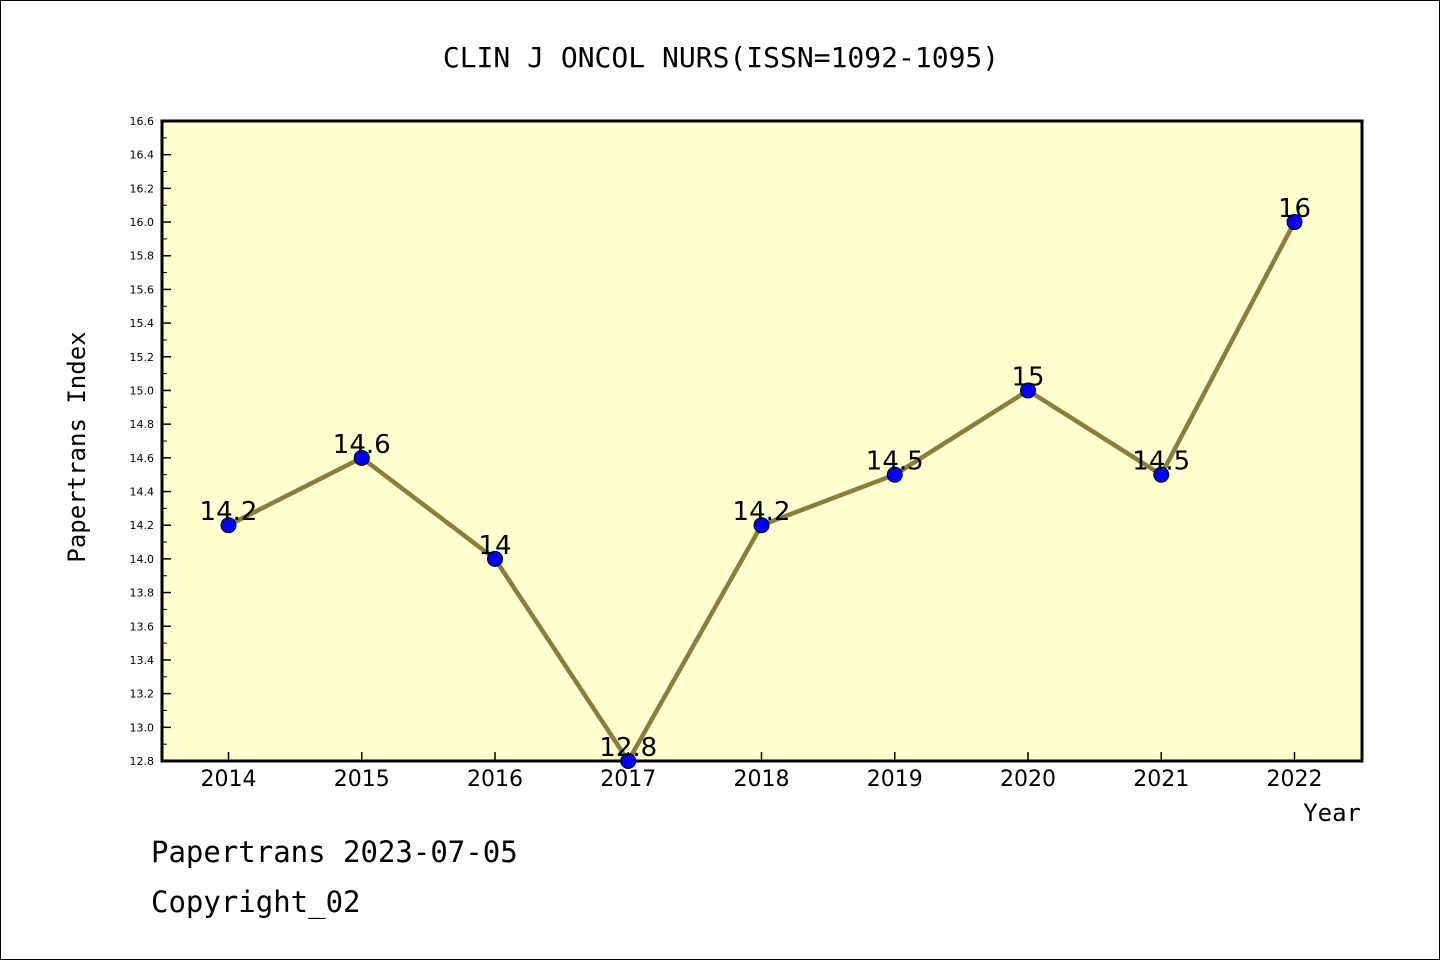  I want to click on chart-title: CLIN J ONCOL NURS(ISSN=1092-1095), so click(721, 57).